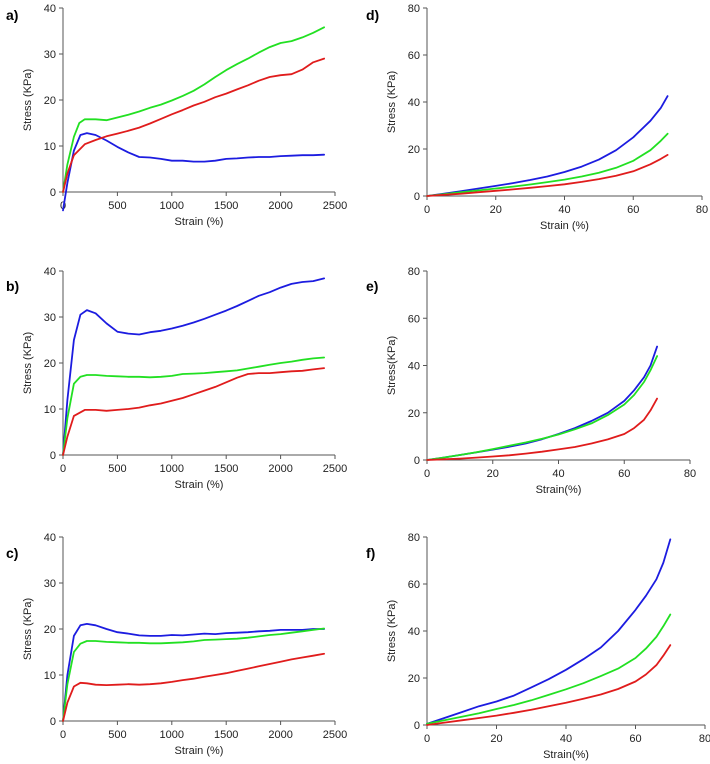  What do you see at coordinates (372, 286) in the screenshot?
I see `panel-label: e)` at bounding box center [372, 286].